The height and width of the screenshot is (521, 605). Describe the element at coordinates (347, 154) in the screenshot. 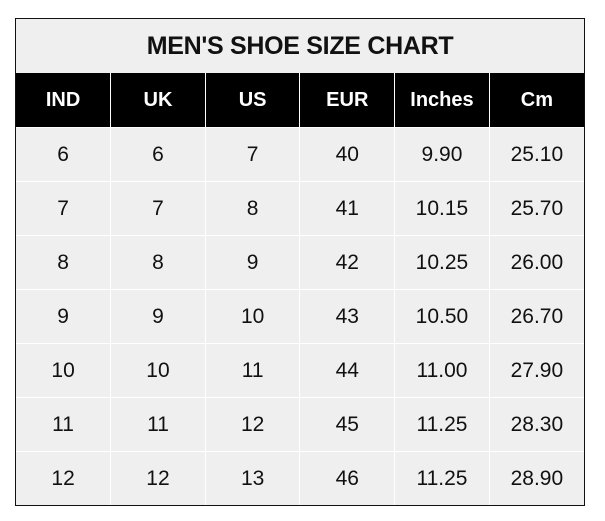

I see `table-cell: 40` at that location.